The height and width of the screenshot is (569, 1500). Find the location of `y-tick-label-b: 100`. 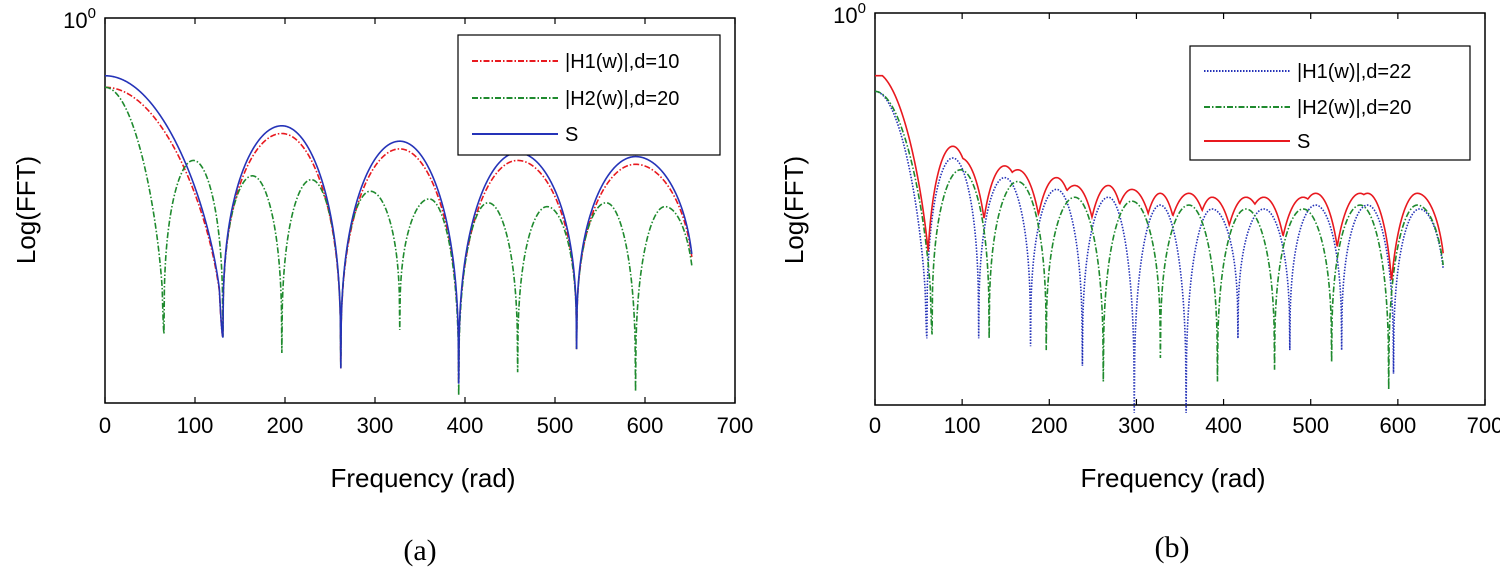

y-tick-label-b: 100 is located at coordinates (849, 14).